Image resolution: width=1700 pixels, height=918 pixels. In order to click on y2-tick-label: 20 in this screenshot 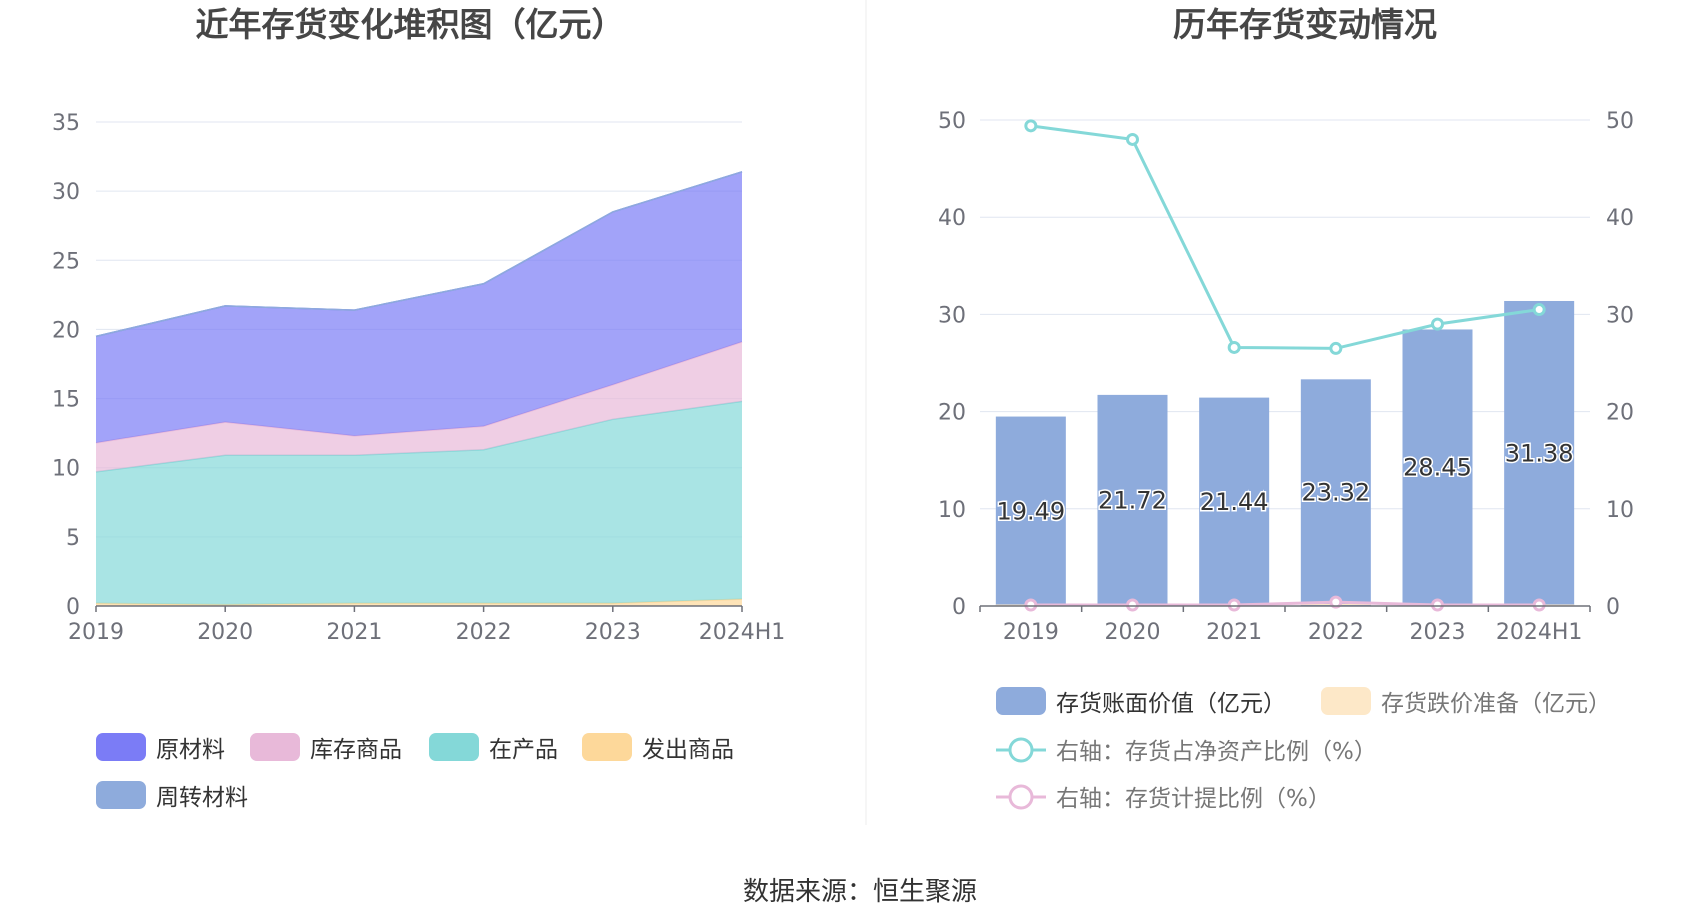, I will do `click(1620, 413)`.